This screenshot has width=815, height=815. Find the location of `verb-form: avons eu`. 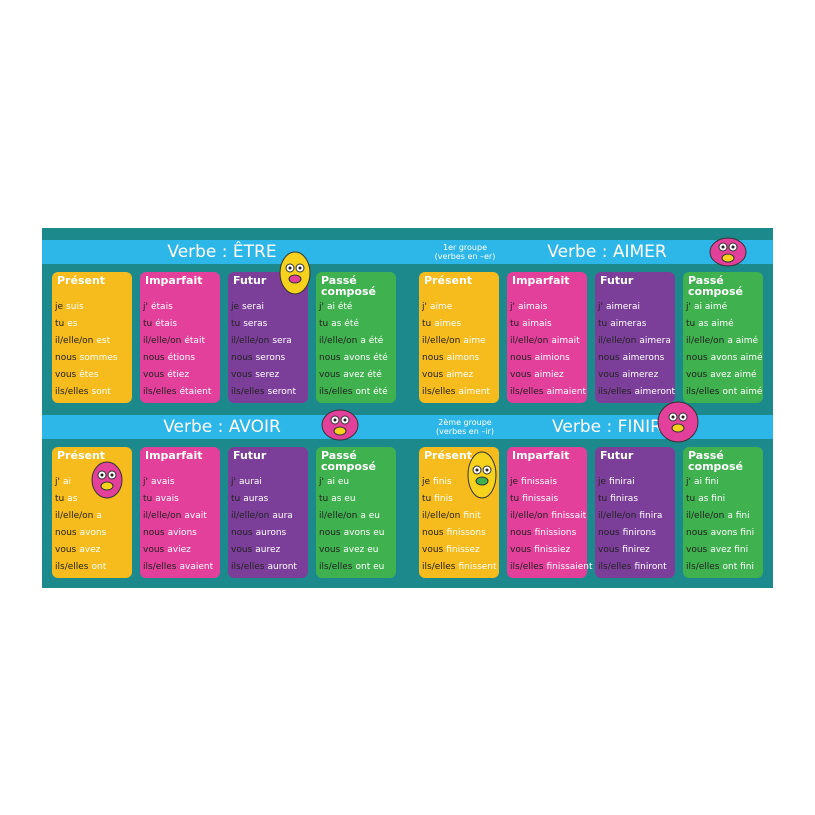

verb-form: avons eu is located at coordinates (364, 533).